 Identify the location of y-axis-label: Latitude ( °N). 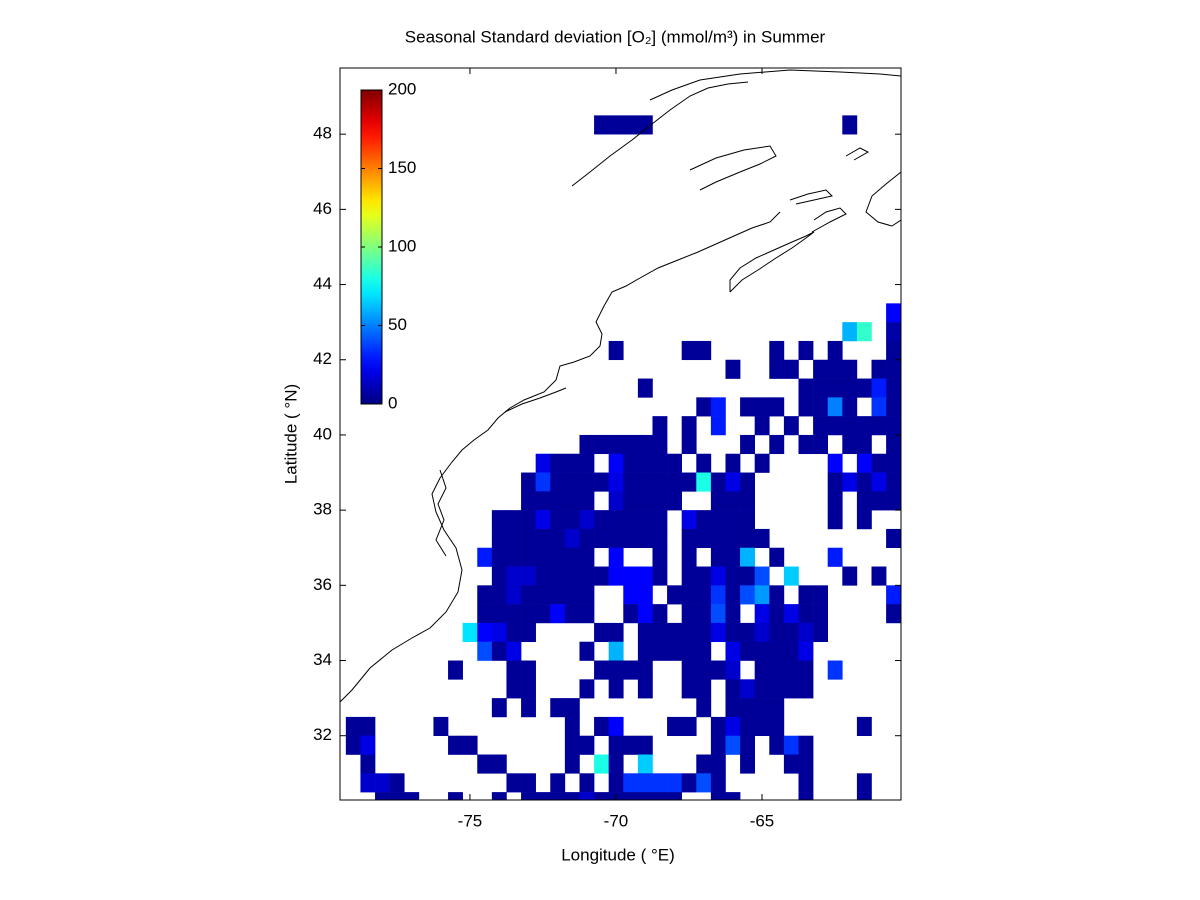
(290, 434).